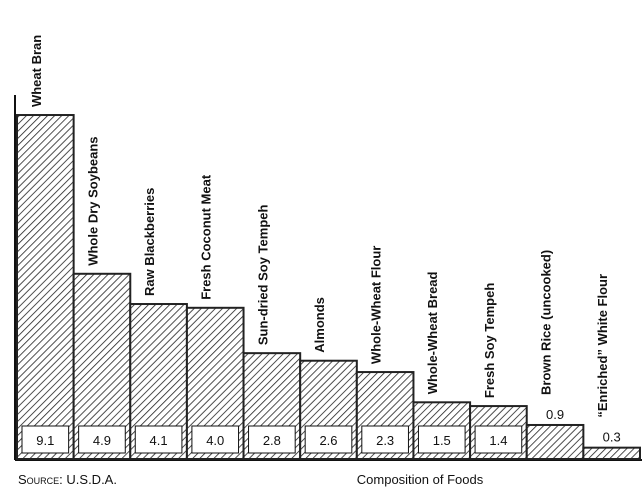  Describe the element at coordinates (602, 346) in the screenshot. I see `category-label: “Enriched” White Flour` at that location.